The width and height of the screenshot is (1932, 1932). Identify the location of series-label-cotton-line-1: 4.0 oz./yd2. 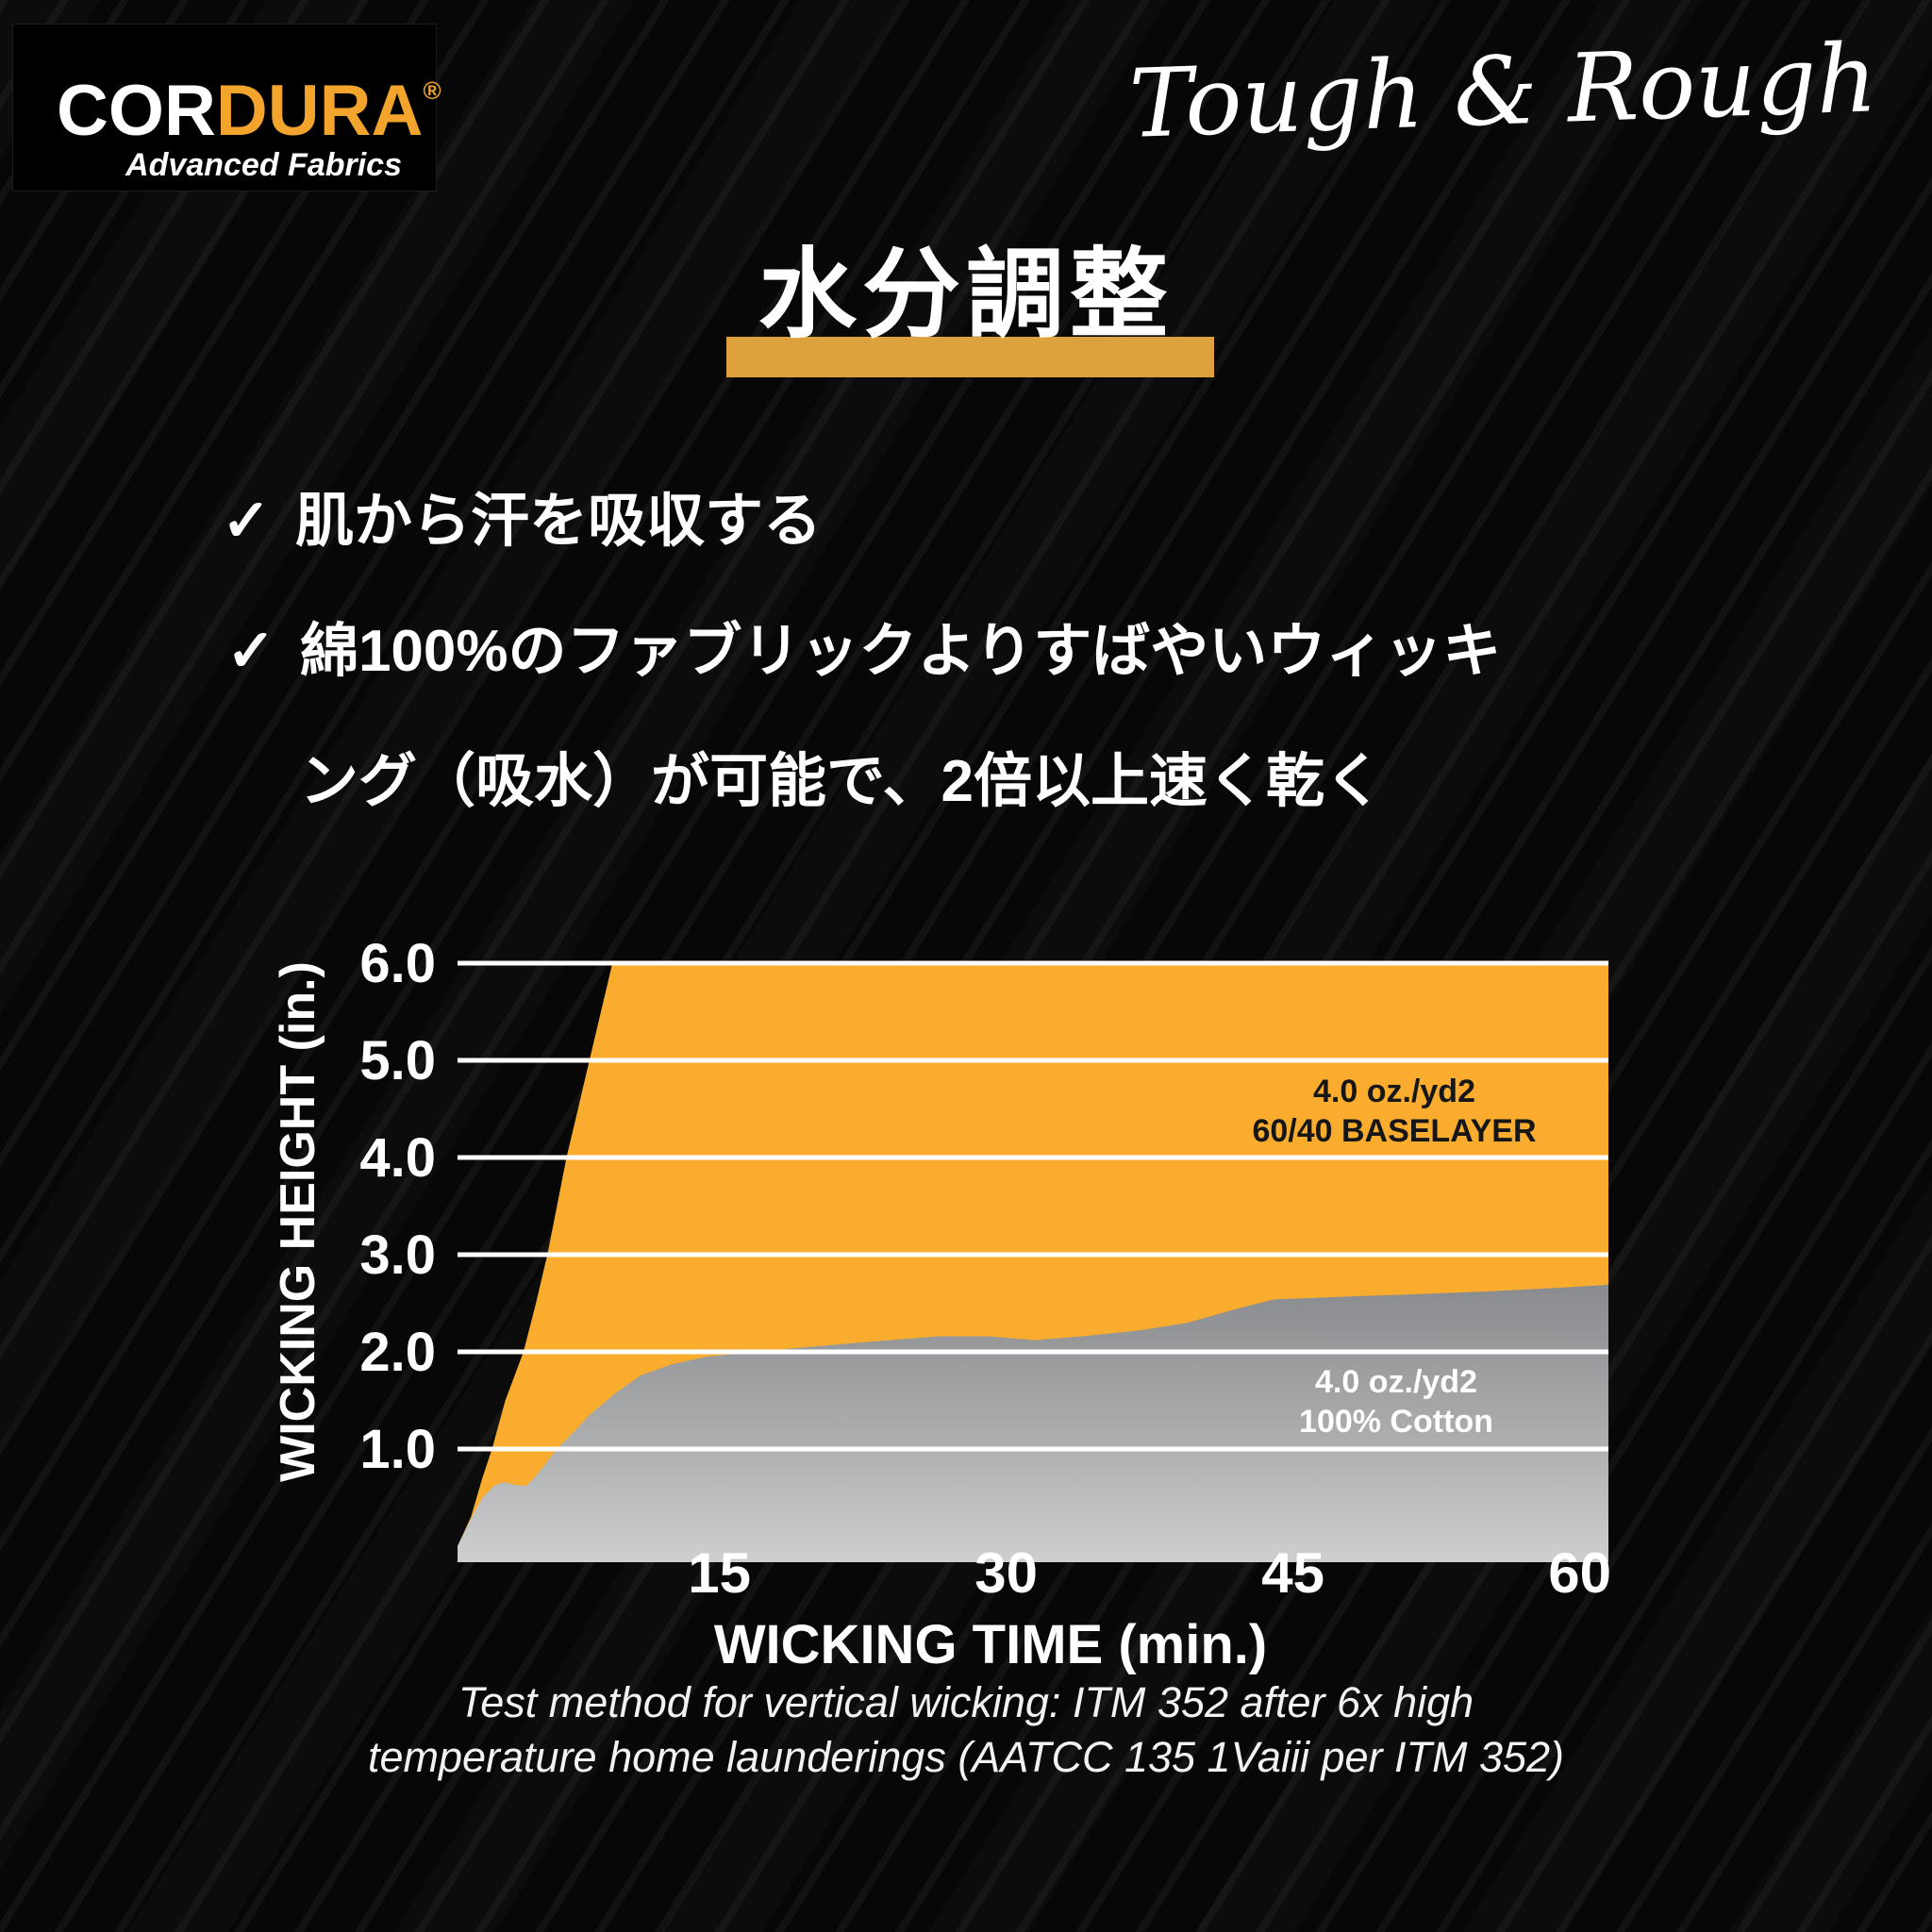
(1396, 1382).